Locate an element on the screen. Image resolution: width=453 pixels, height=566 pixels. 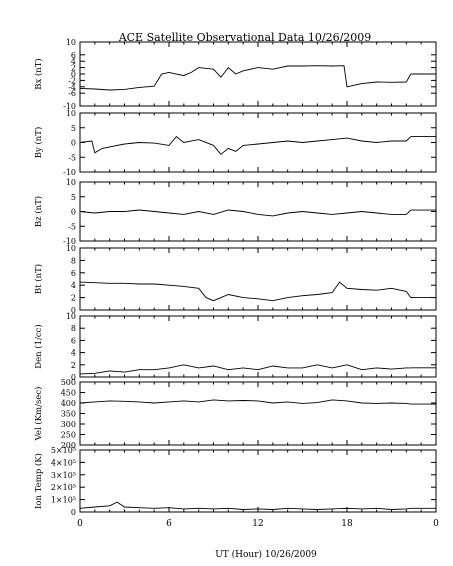
x-tick-label: 12 is located at coordinates (257, 524).